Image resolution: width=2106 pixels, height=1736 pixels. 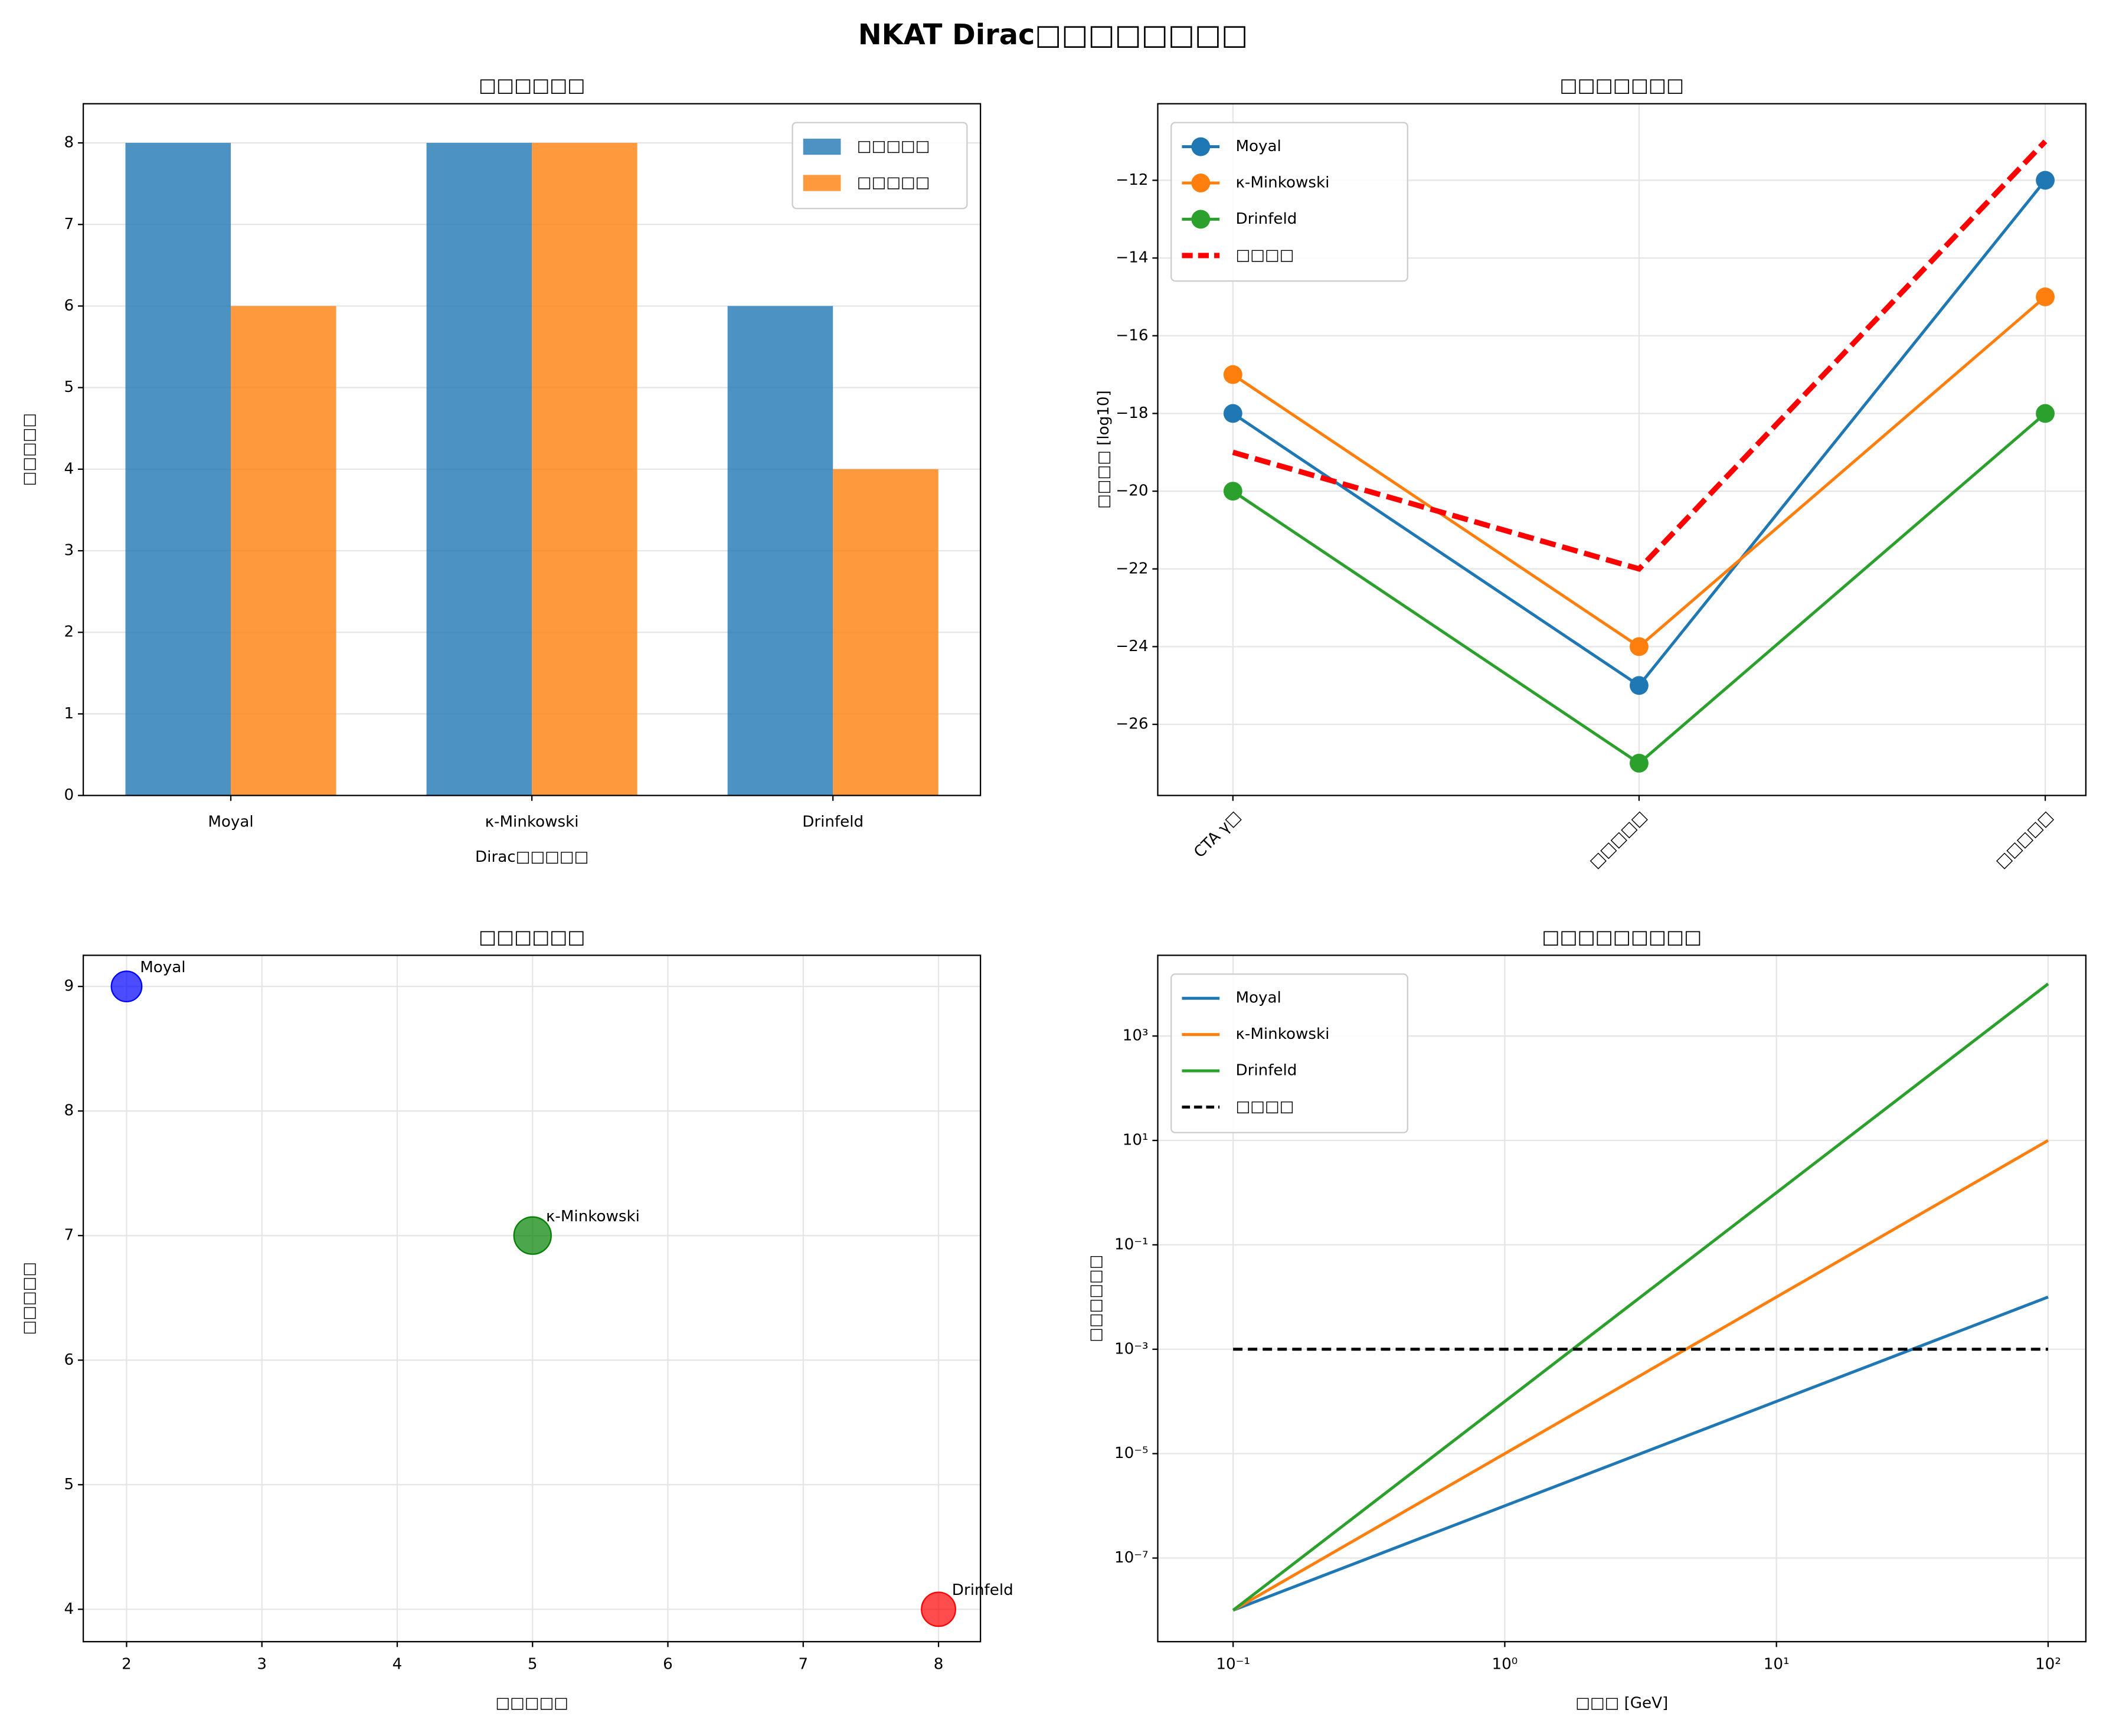 I want to click on axes-title: □□□□□□□□□, so click(x=1622, y=937).